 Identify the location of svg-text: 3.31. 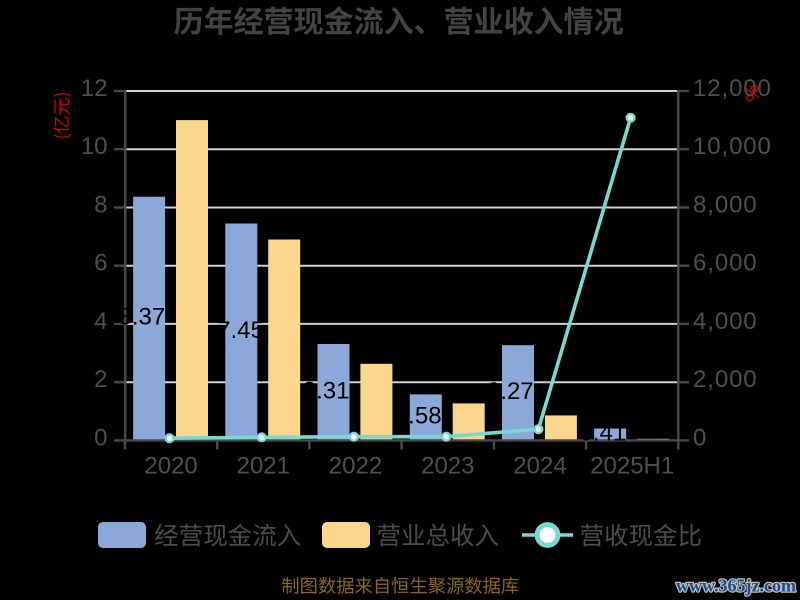
(326, 390).